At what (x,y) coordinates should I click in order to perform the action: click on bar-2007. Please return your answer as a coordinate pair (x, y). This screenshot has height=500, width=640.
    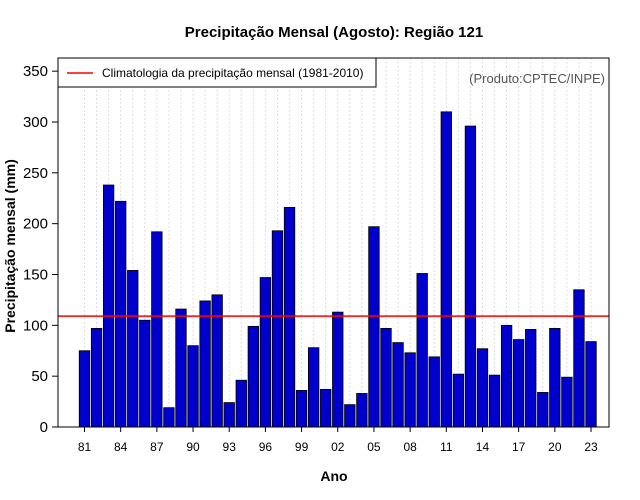
    Looking at the image, I should click on (398, 385).